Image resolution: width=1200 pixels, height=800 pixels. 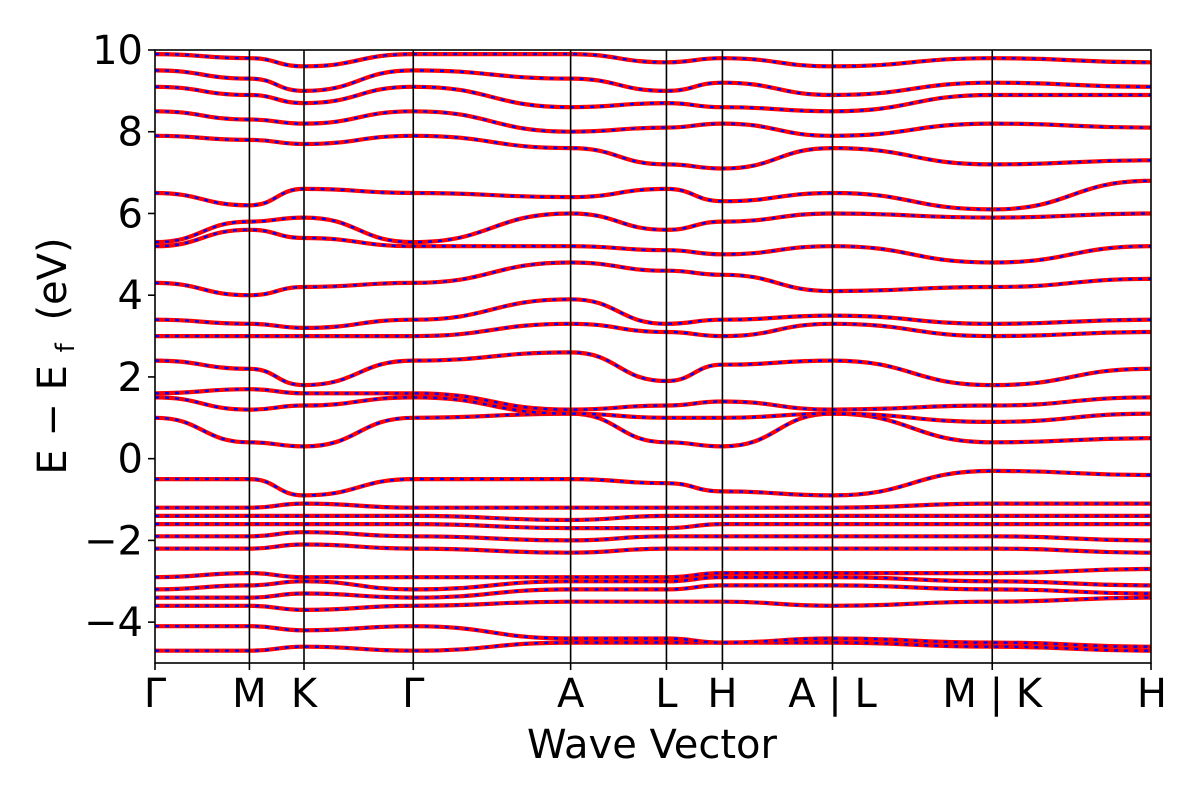 What do you see at coordinates (1152, 694) in the screenshot?
I see `x-tick-label-9: H` at bounding box center [1152, 694].